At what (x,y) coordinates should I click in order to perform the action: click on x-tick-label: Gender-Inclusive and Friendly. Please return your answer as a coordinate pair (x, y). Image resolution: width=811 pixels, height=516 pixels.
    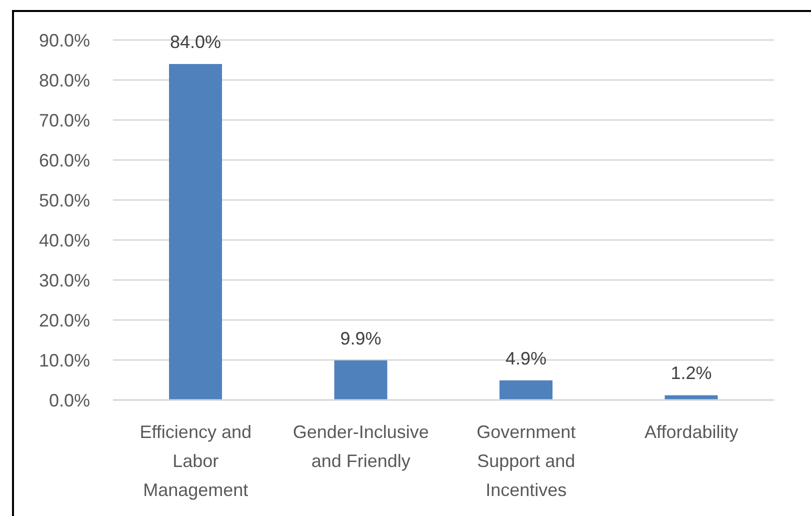
    Looking at the image, I should click on (360, 446).